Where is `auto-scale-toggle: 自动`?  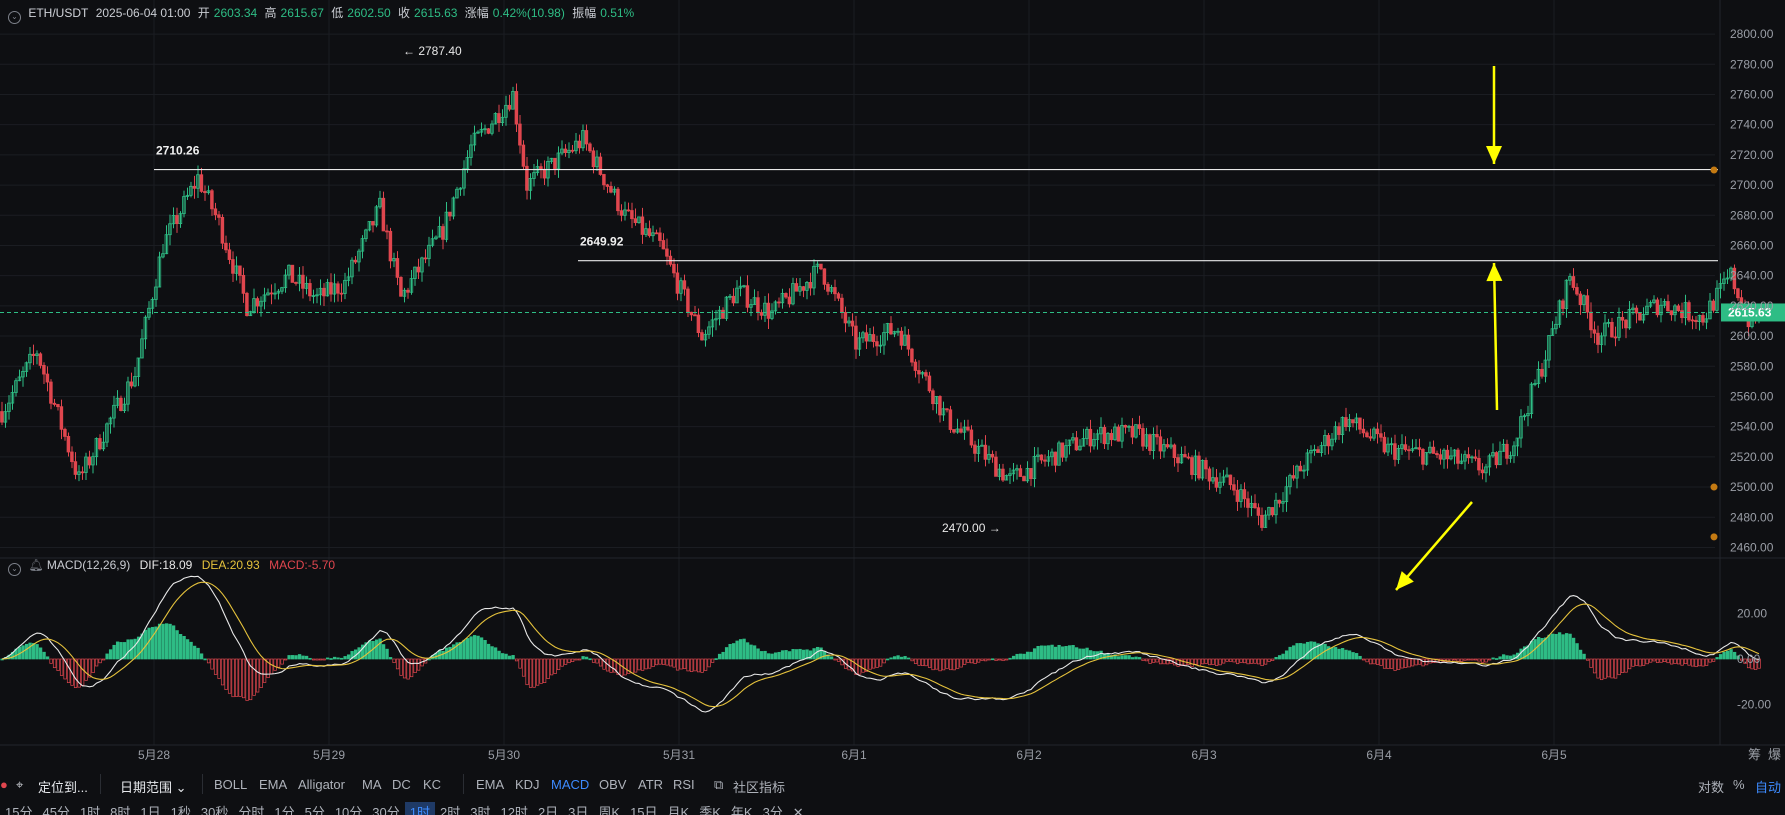
auto-scale-toggle: 自动 is located at coordinates (1768, 787).